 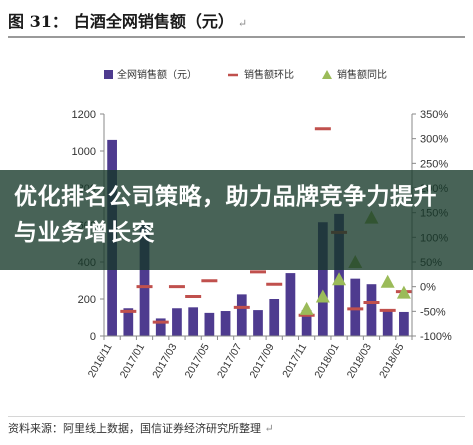 What do you see at coordinates (236, 23) in the screenshot?
I see `figure-title: 图 31： 白酒全网销售额（元） ↵` at bounding box center [236, 23].